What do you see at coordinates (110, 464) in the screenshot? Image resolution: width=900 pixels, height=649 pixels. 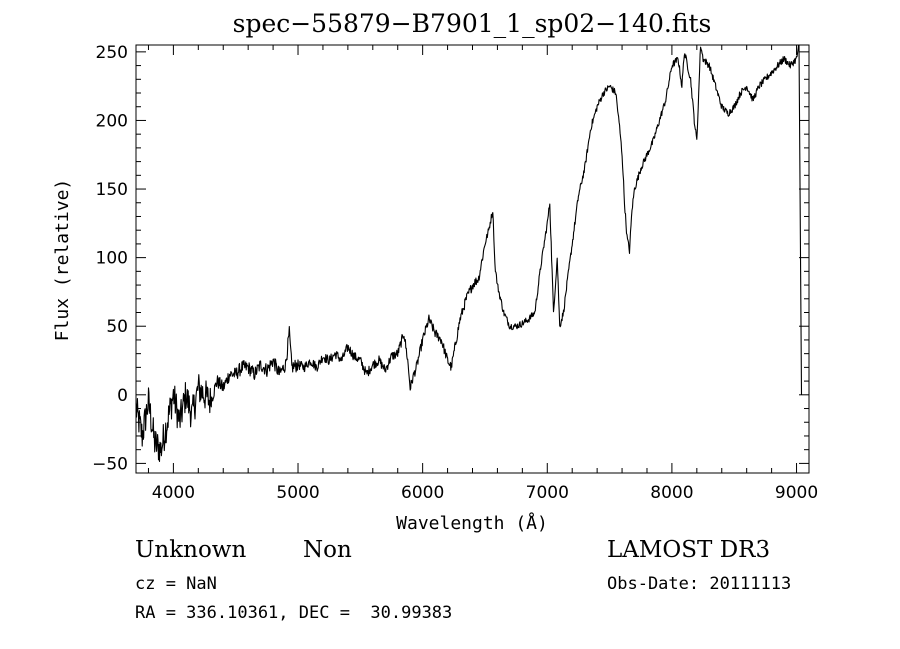 I see `y-tick-label: −50` at bounding box center [110, 464].